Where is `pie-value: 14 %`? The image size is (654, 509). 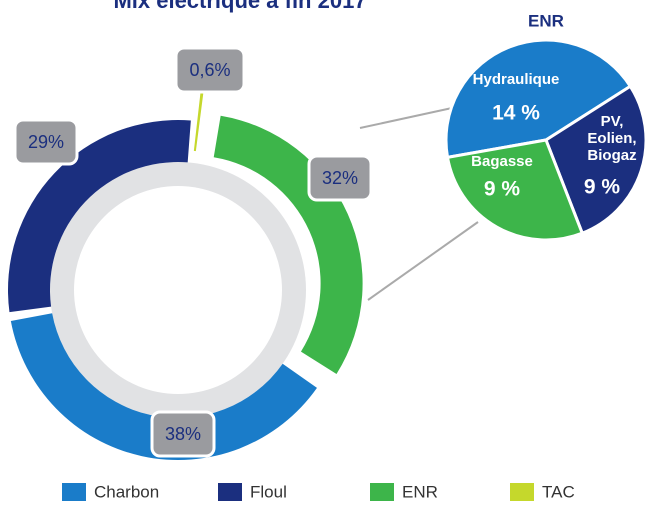 pie-value: 14 % is located at coordinates (516, 113).